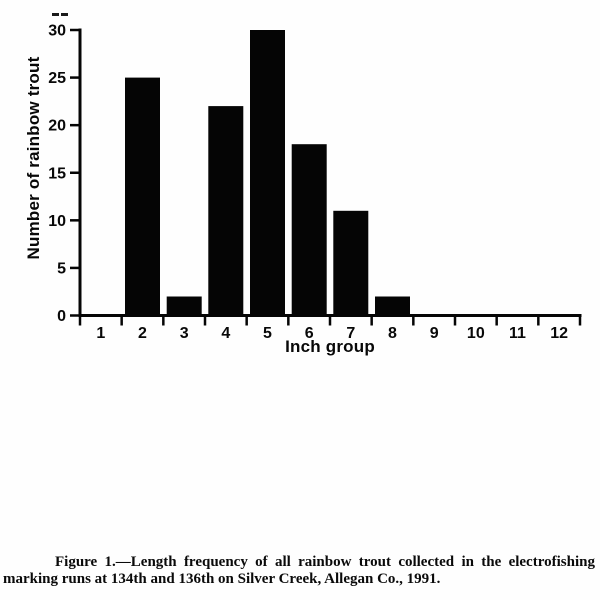 The image size is (600, 600). Describe the element at coordinates (140, 562) in the screenshot. I see `caption-word: 1.—Length` at that location.